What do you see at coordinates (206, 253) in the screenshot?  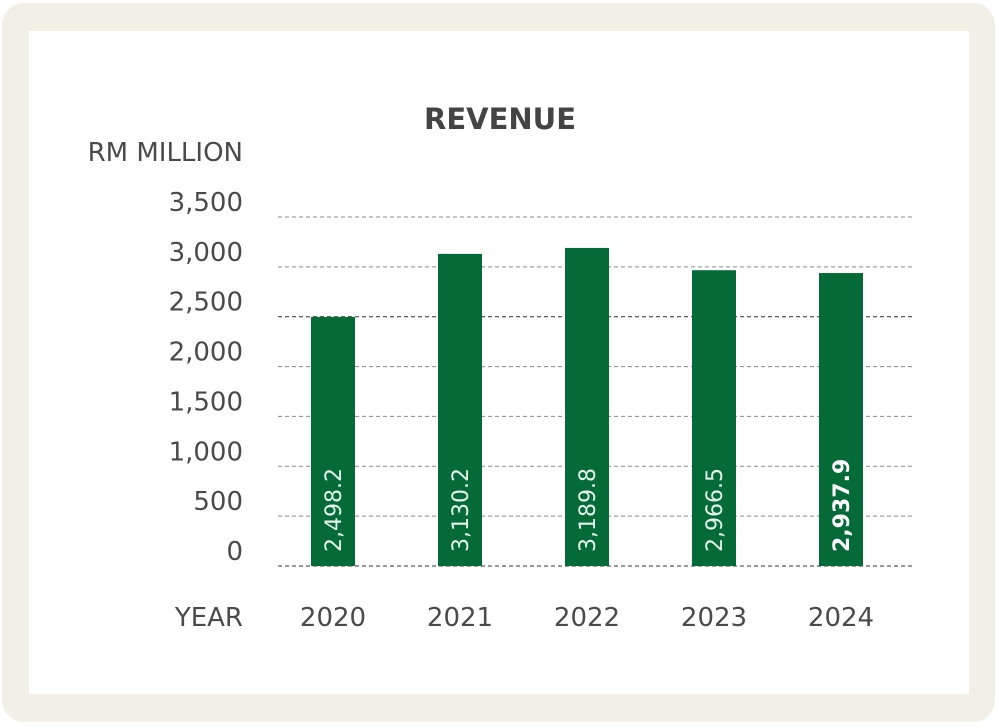 I see `y-tick-label: 3,000` at bounding box center [206, 253].